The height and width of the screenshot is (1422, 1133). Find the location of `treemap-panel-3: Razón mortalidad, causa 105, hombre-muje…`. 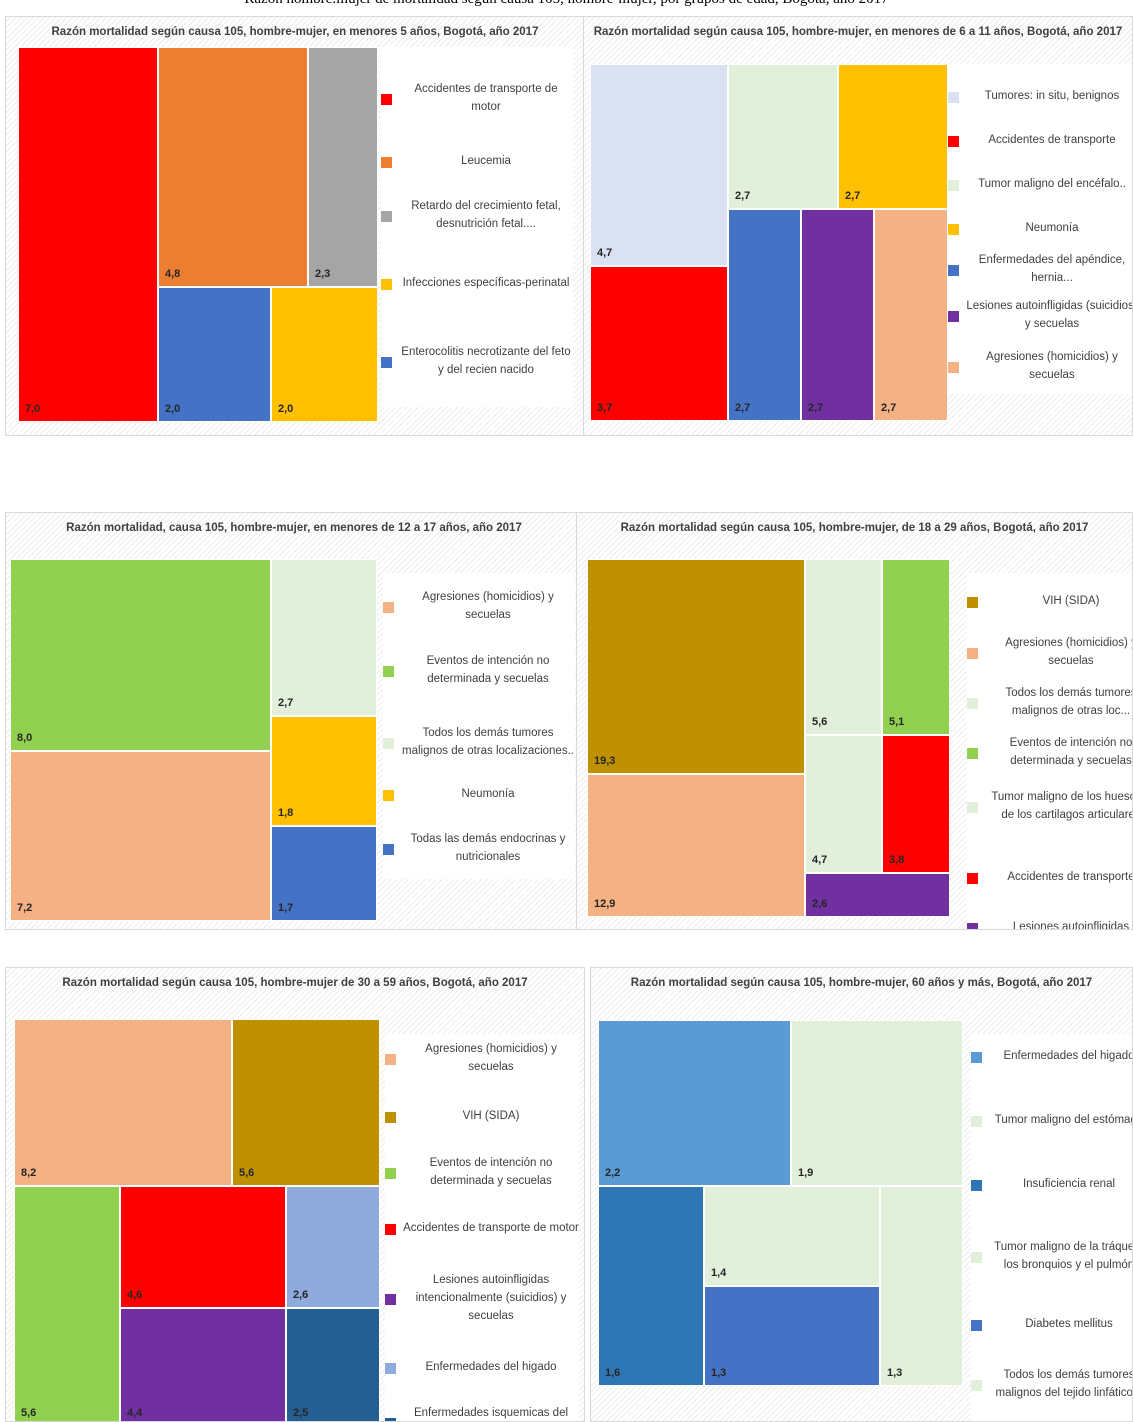

treemap-panel-3: Razón mortalidad, causa 105, hombre-muje… is located at coordinates (294, 721).